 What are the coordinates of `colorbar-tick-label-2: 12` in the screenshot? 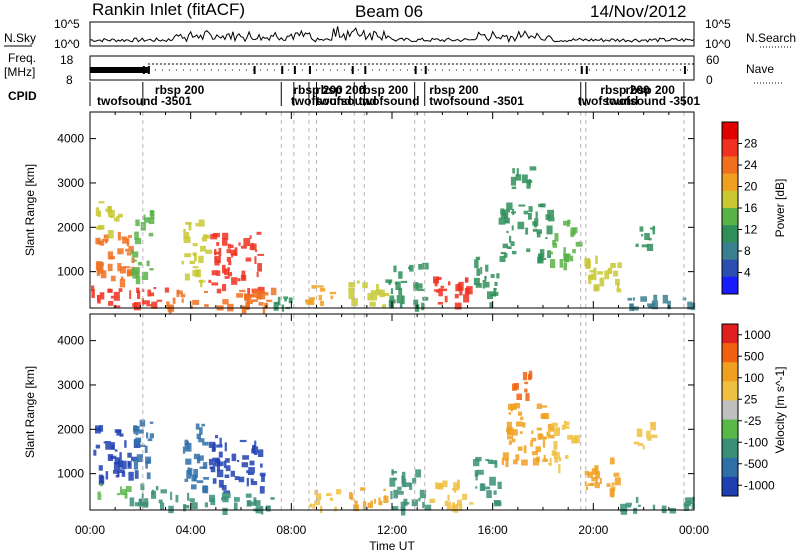 It's located at (751, 230).